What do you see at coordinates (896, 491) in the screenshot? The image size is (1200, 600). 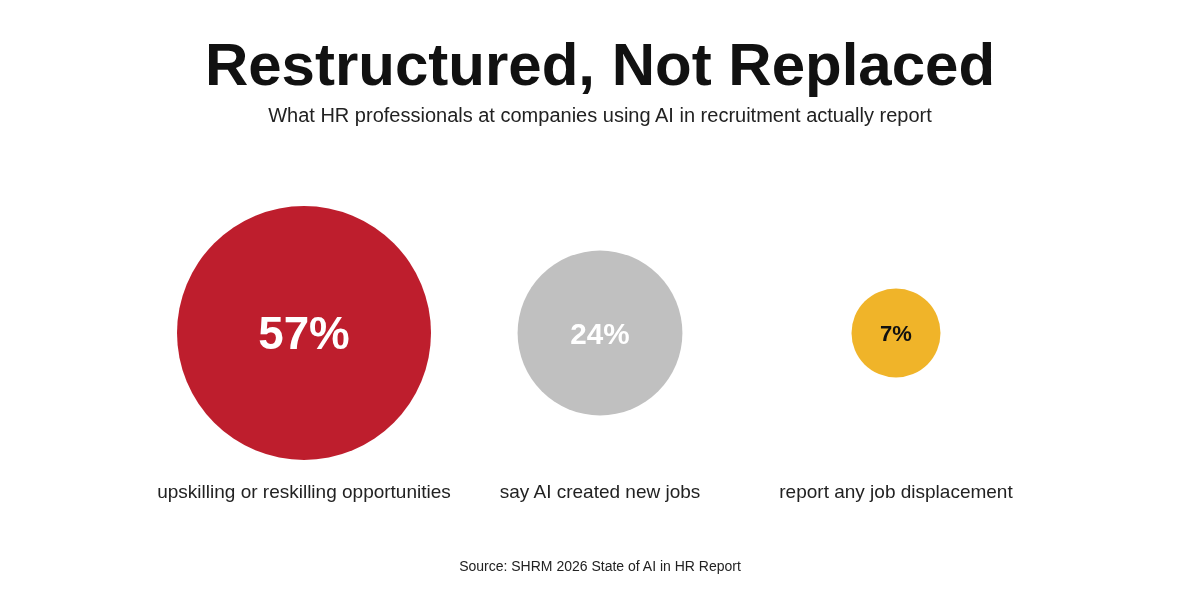 I see `category-label: report any job displacement` at bounding box center [896, 491].